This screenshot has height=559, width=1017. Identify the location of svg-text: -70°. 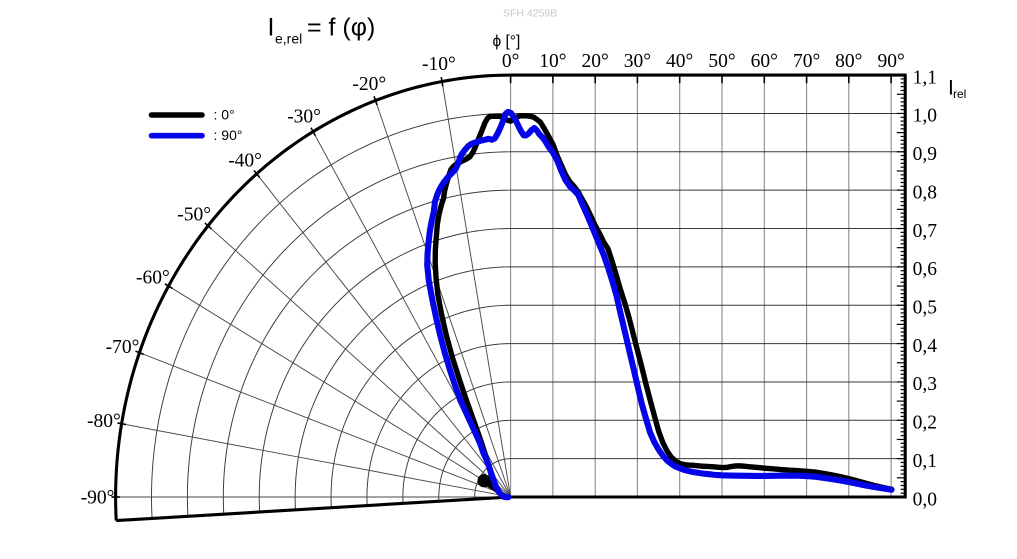
(123, 347).